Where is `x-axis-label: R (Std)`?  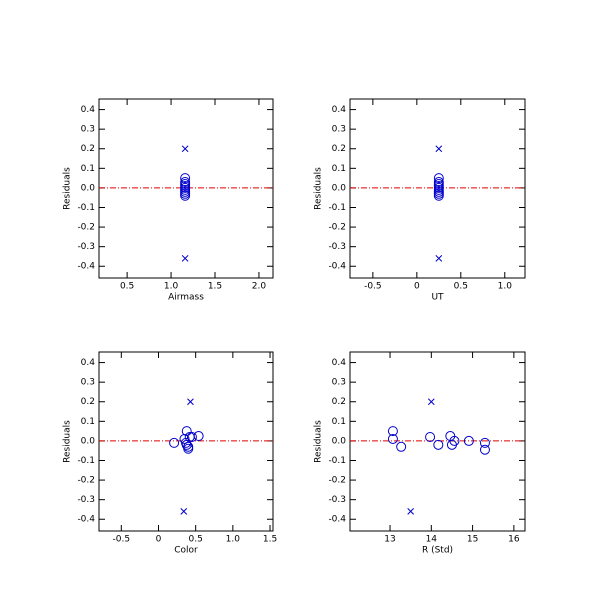
x-axis-label: R (Std) is located at coordinates (437, 551).